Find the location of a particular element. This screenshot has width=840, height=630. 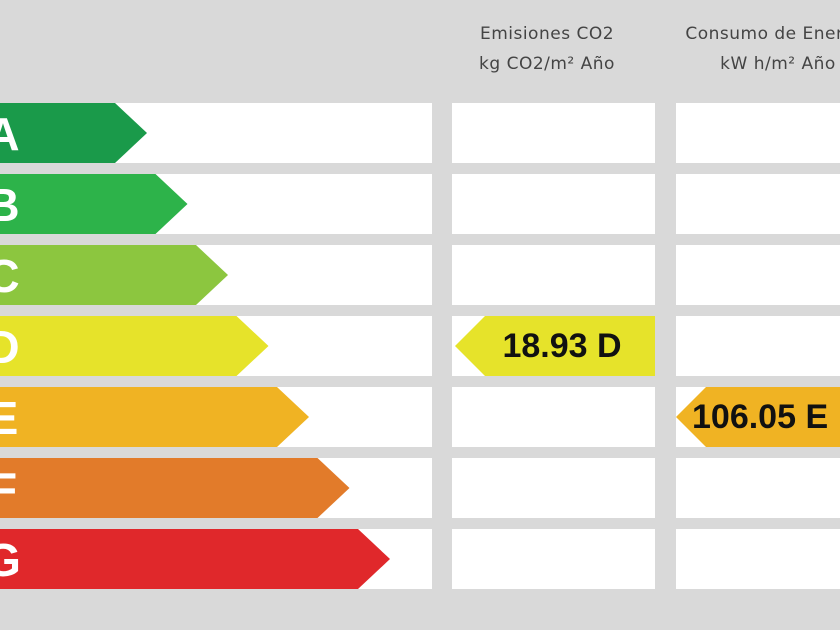

emissions-arrow is located at coordinates (555, 346).